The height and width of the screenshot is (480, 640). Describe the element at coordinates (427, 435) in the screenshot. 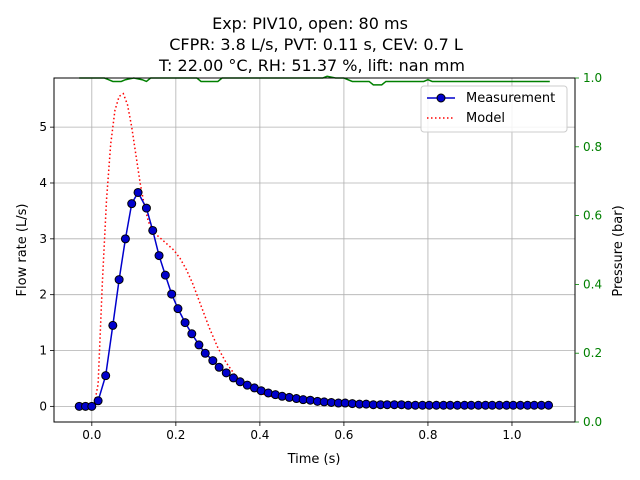

I see `x-tick-label: 0.8` at that location.